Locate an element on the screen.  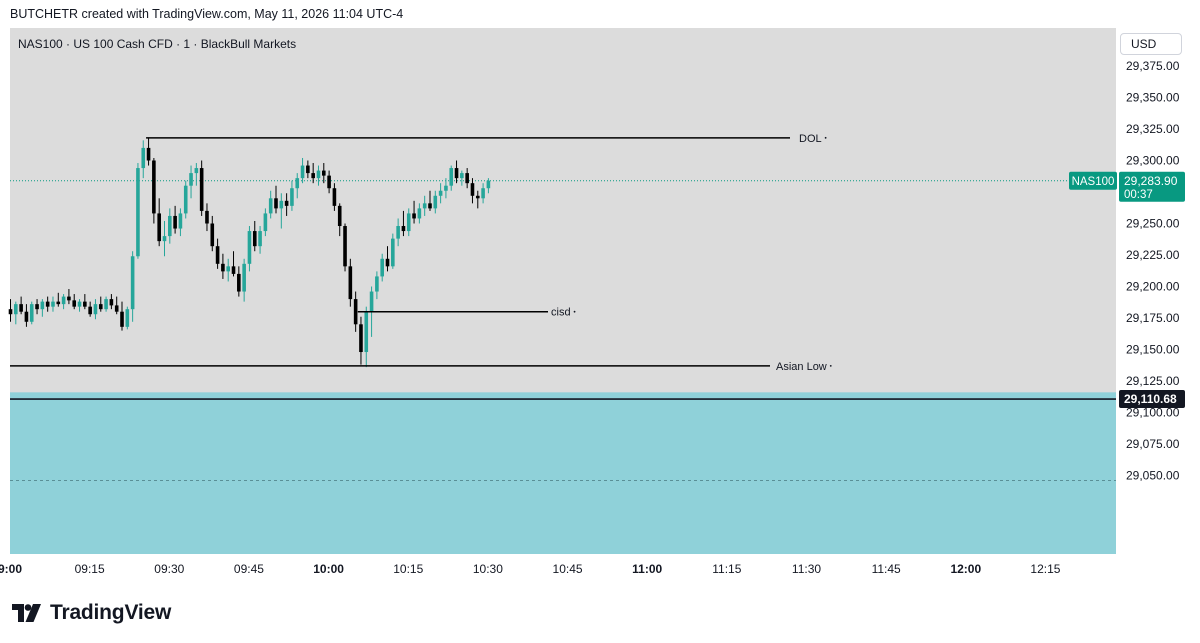
annotation-label-cisd: cisd is located at coordinates (561, 313).